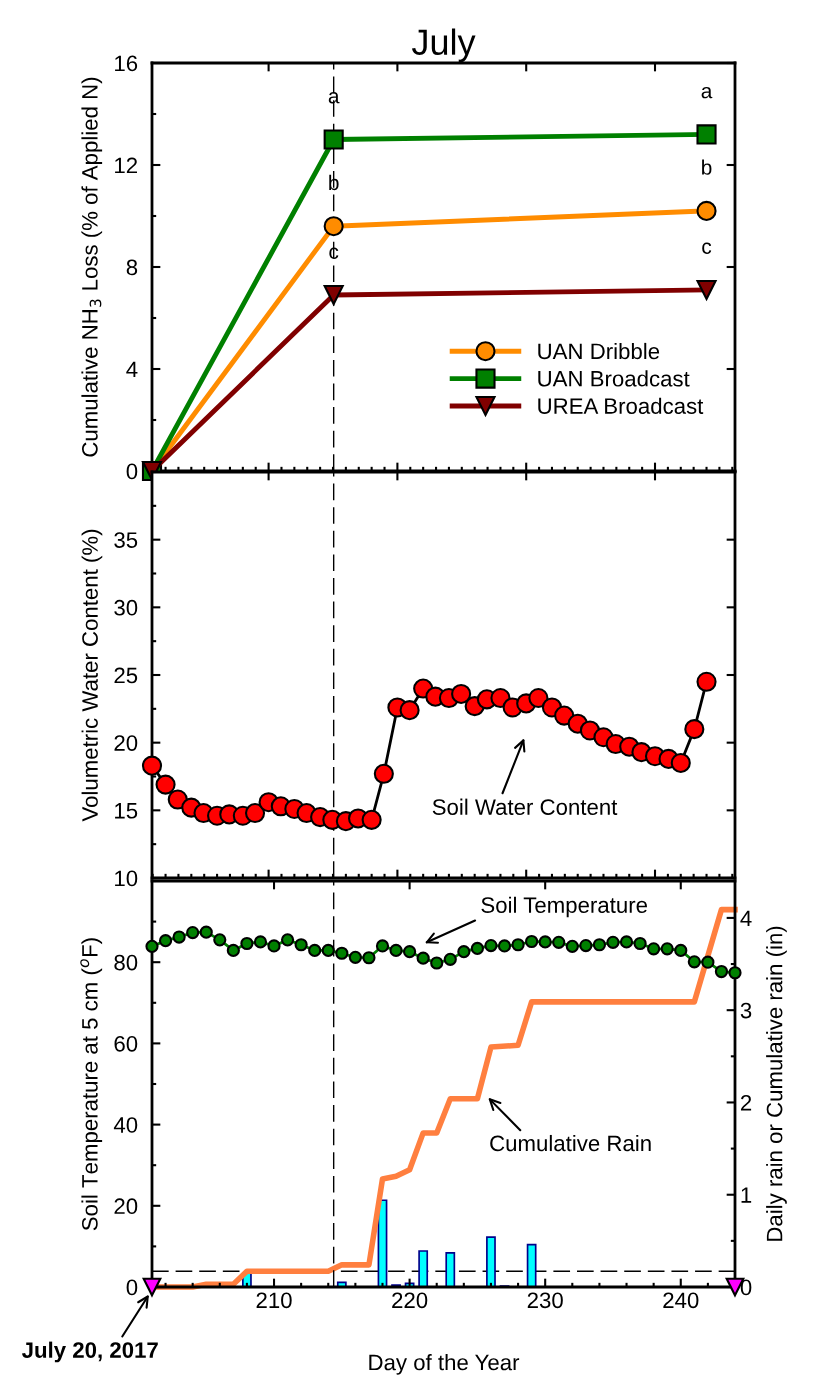 The height and width of the screenshot is (1376, 814). Describe the element at coordinates (545, 1300) in the screenshot. I see `x-tick-label: 230` at that location.